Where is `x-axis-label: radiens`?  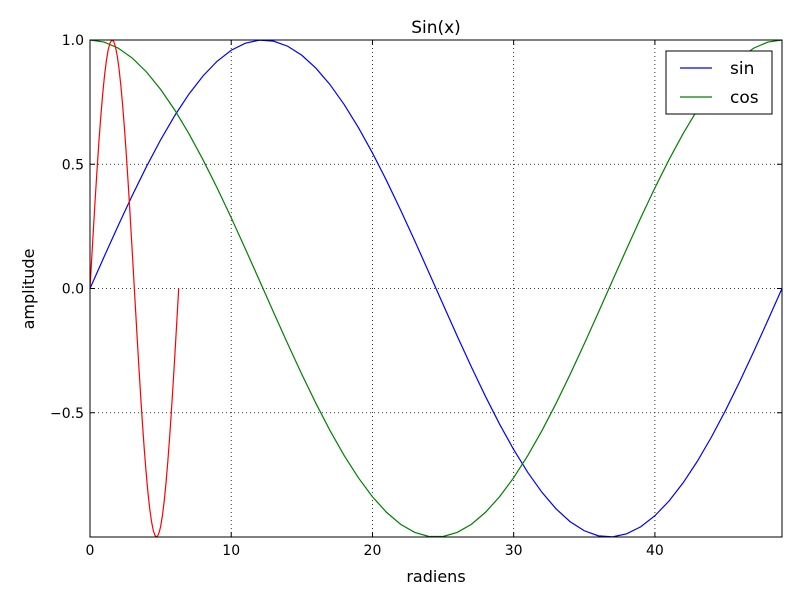 x-axis-label: radiens is located at coordinates (435, 576).